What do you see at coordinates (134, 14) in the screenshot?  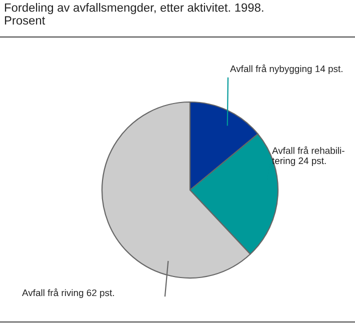 I see `chart-title: Fordeling av avfallsmengder, etter aktivitet. 1998. Prosent` at bounding box center [134, 14].